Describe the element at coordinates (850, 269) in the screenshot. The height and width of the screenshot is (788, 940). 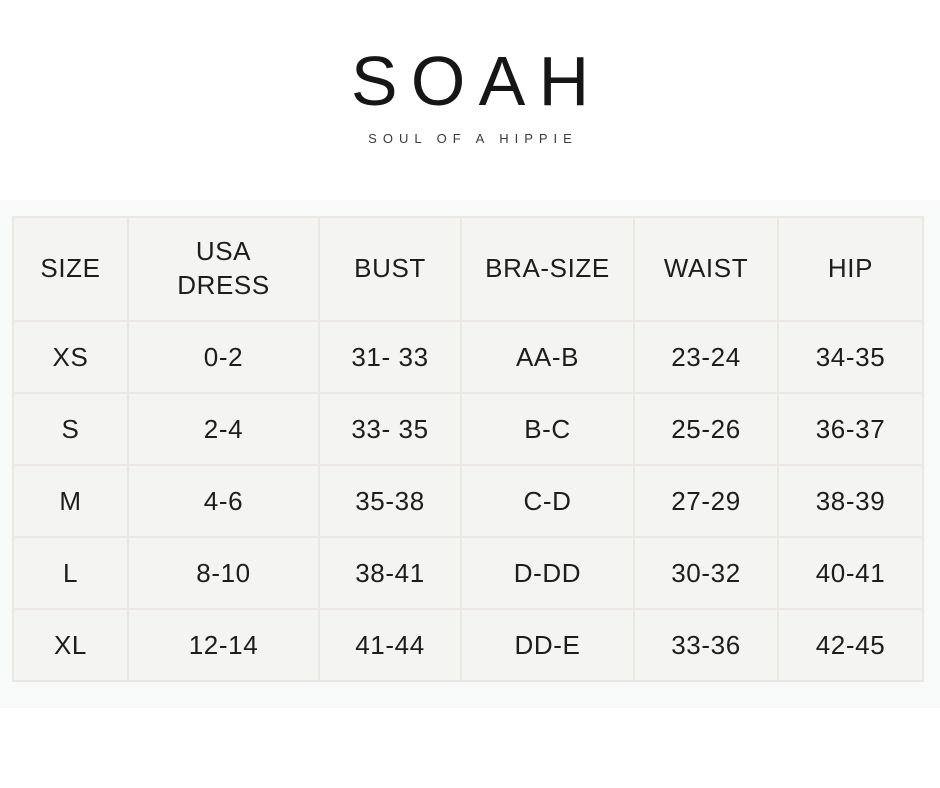
I see `column-header-hip: HIP` at that location.